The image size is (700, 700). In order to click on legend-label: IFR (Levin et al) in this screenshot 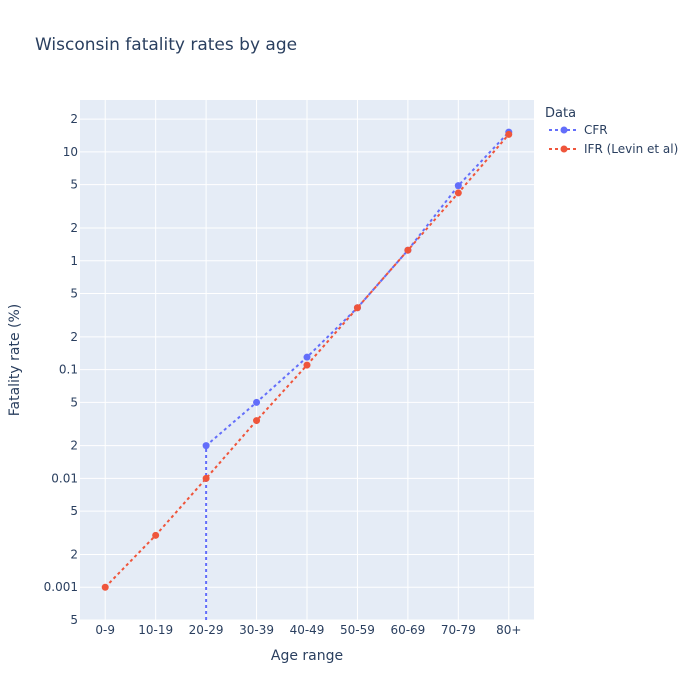, I will do `click(631, 149)`.